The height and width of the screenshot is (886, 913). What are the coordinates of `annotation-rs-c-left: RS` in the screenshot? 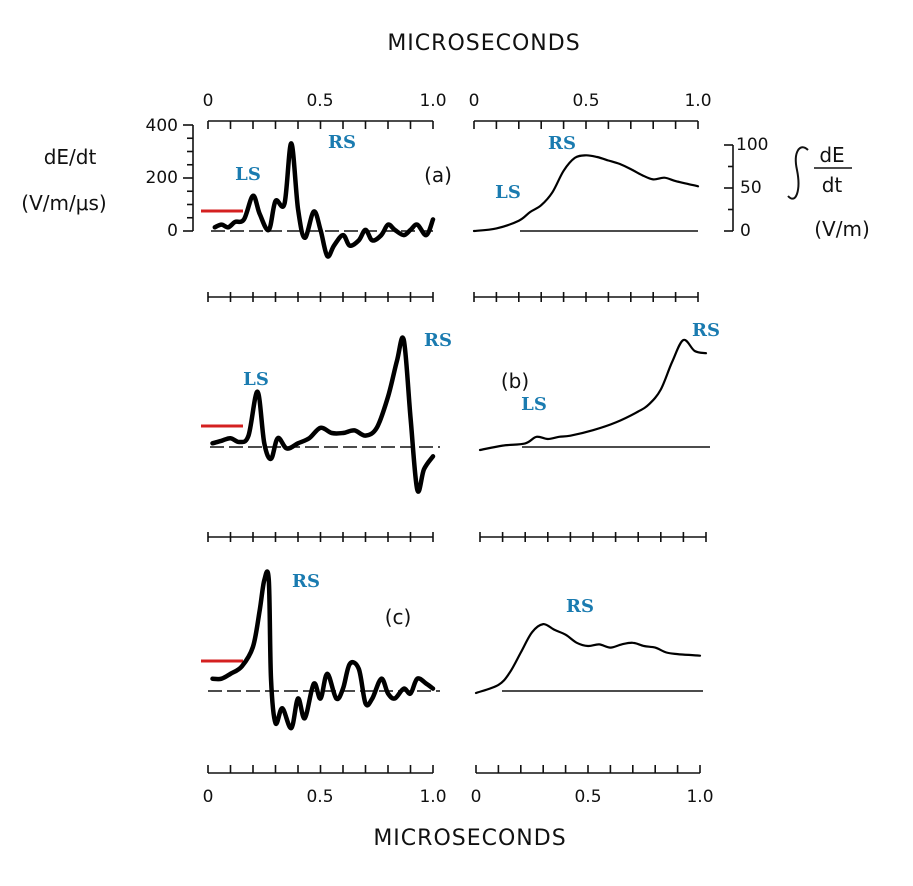 It's located at (306, 581).